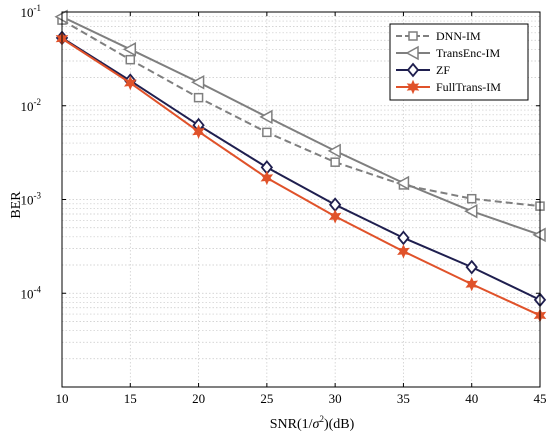 The height and width of the screenshot is (440, 550). I want to click on x-tick-label: 10, so click(62, 398).